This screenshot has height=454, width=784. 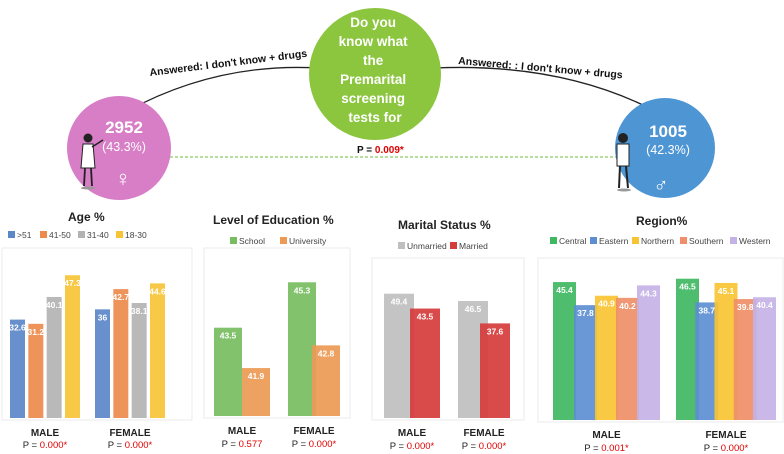 I want to click on legend-label: 31-40, so click(x=98, y=235).